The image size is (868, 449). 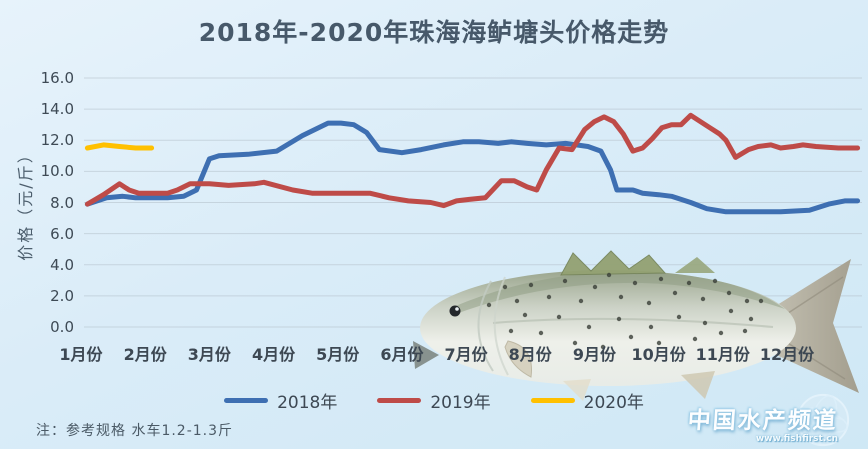 What do you see at coordinates (338, 354) in the screenshot?
I see `x-tick-label: 5月份` at bounding box center [338, 354].